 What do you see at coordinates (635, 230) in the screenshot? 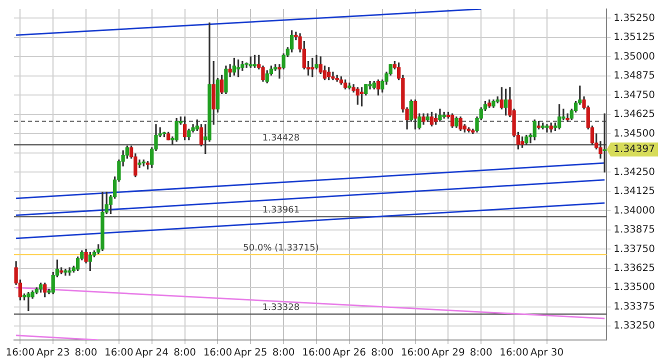
I see `y-tick-label: 1.33875` at bounding box center [635, 230].